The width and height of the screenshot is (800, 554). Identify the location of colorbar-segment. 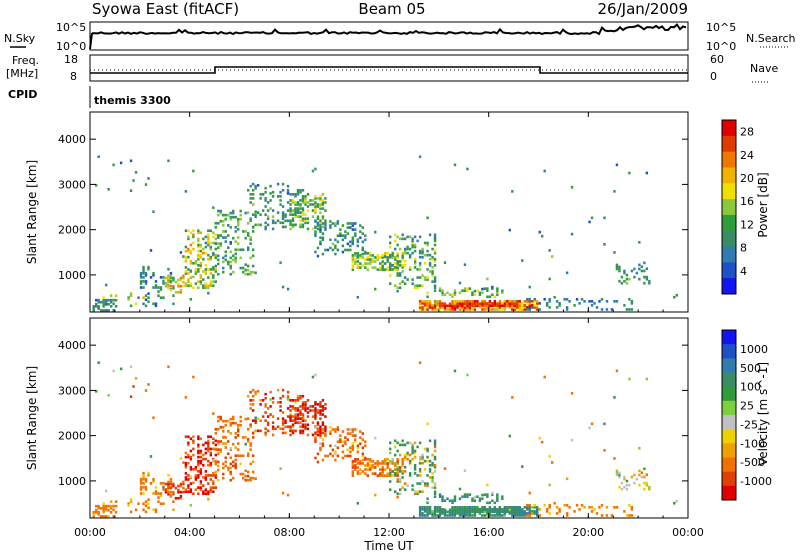
(729, 380).